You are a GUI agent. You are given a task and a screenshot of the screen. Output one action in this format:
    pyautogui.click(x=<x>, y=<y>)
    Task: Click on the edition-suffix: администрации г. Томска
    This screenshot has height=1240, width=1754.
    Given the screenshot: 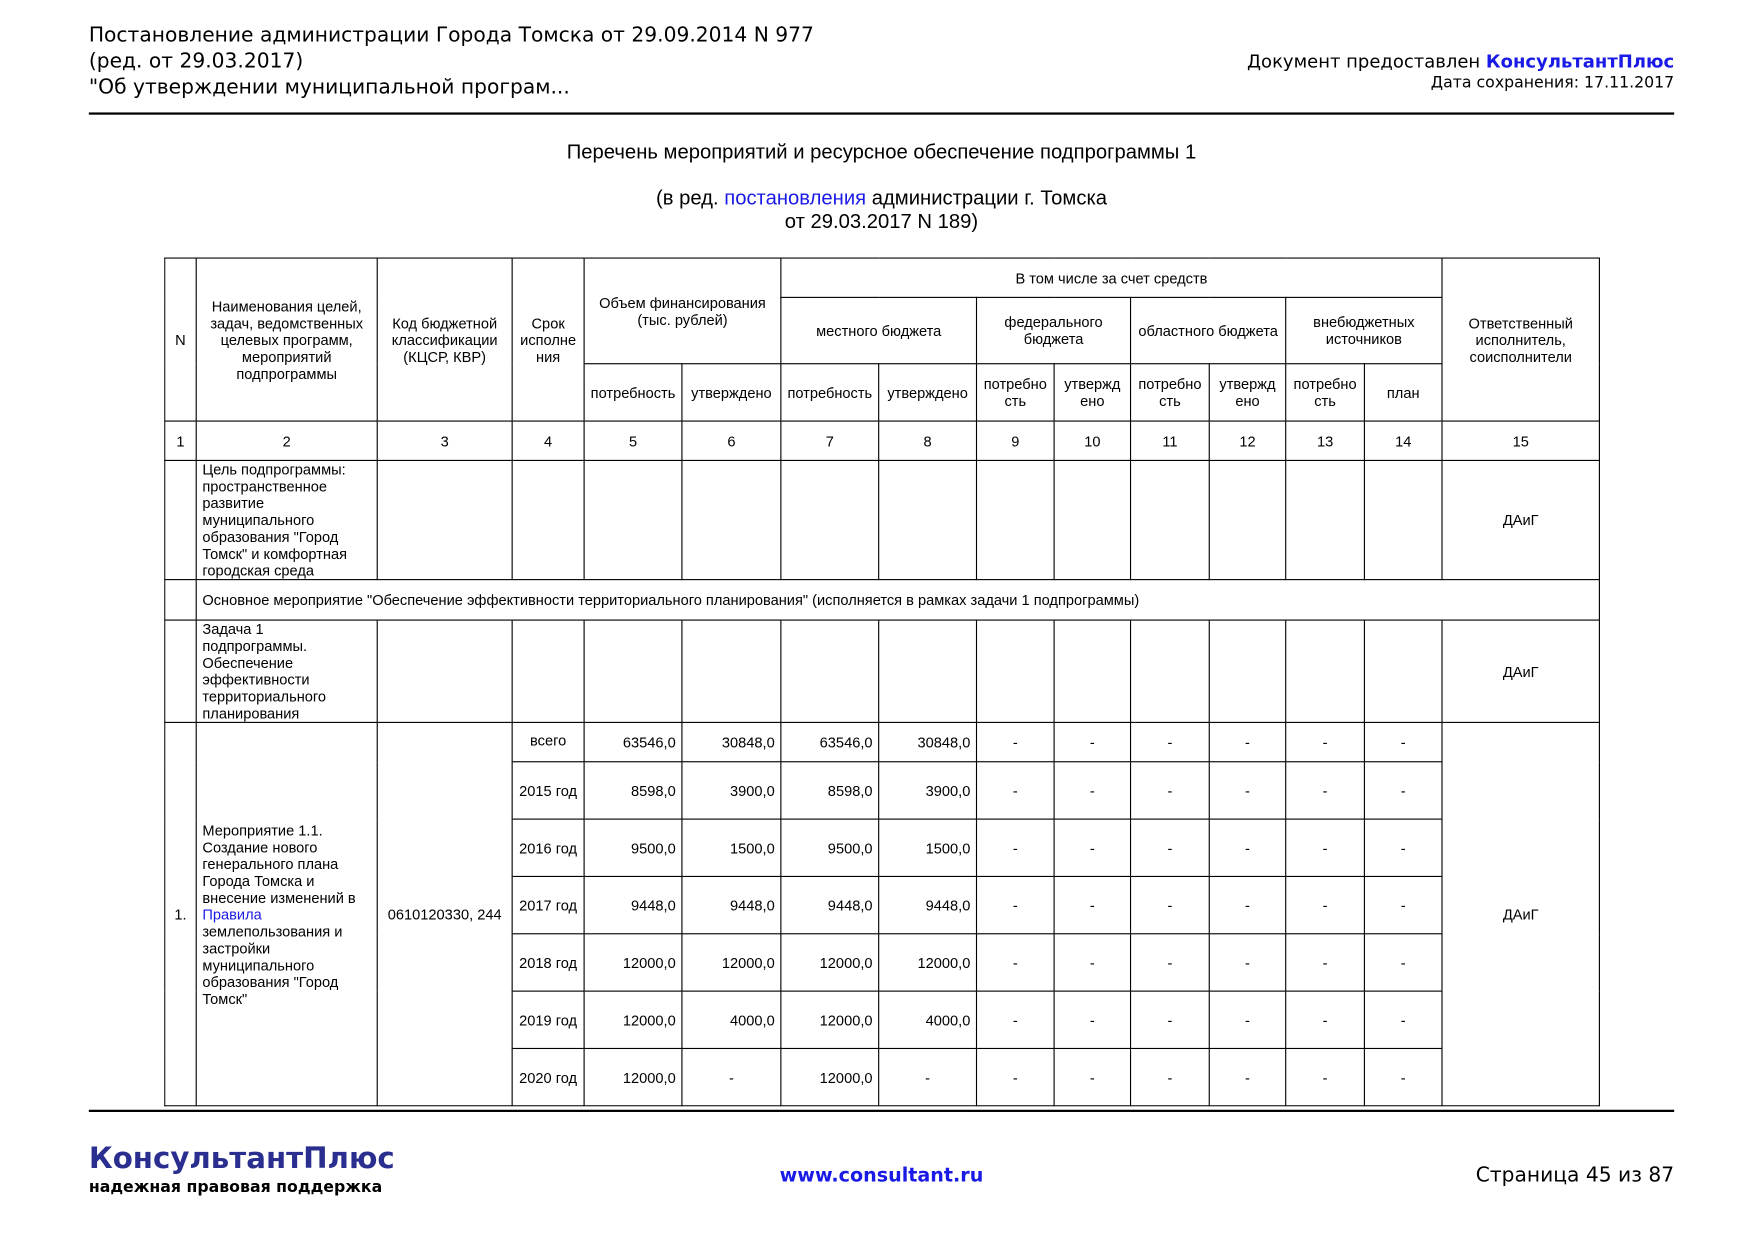 What is the action you would take?
    pyautogui.click(x=989, y=198)
    